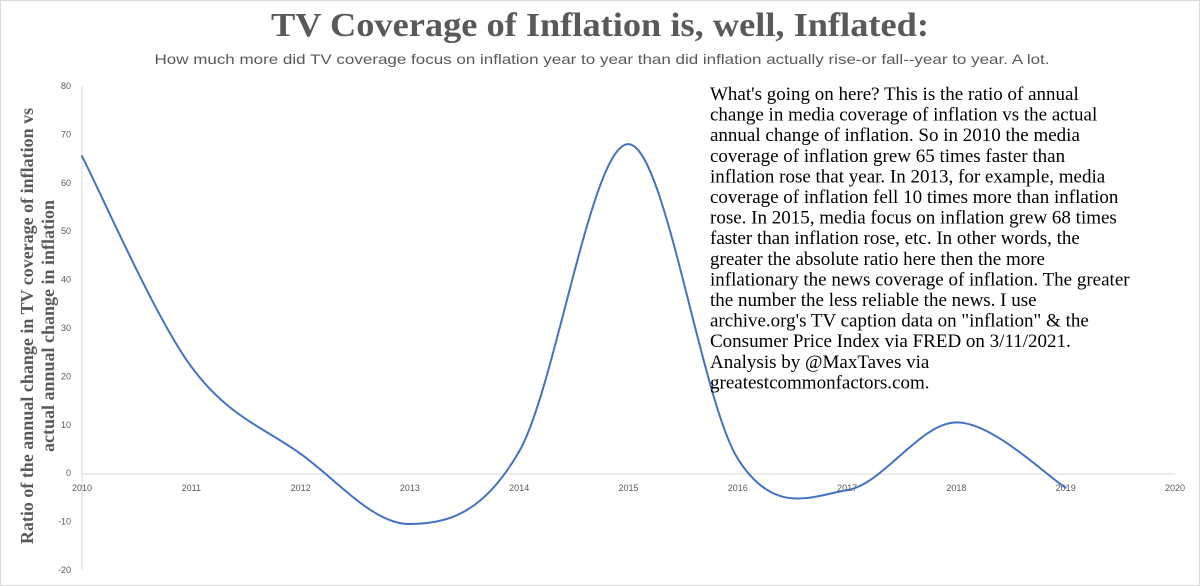  Describe the element at coordinates (64, 522) in the screenshot. I see `y-tick-label: -10` at that location.